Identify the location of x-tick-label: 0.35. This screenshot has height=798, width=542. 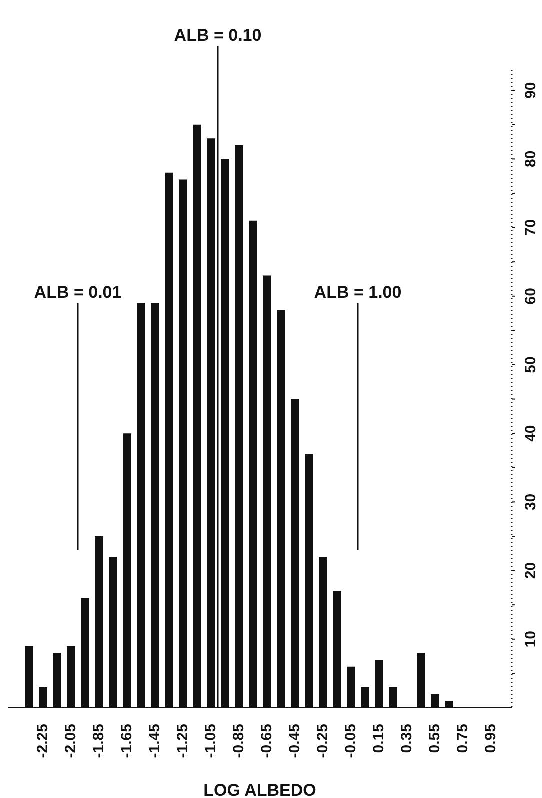
(407, 739).